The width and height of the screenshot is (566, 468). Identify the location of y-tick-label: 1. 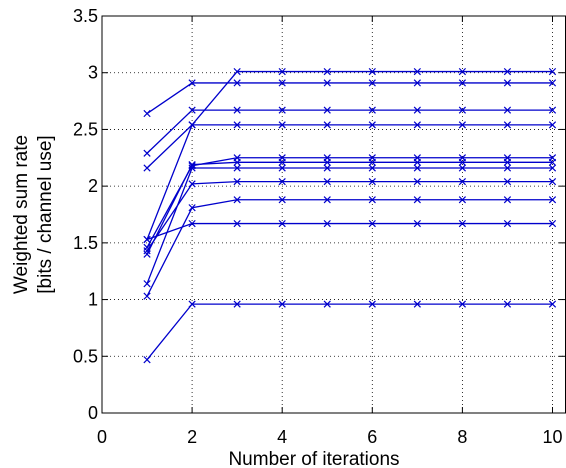
(93, 300).